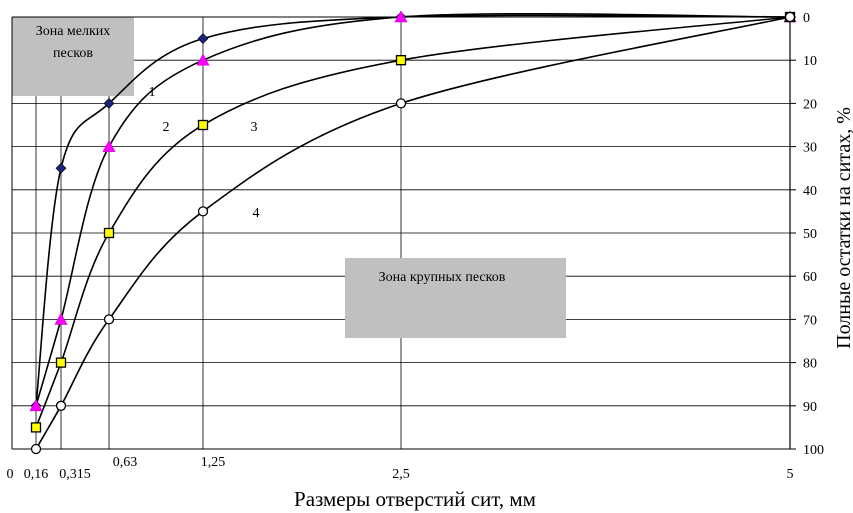 This screenshot has width=853, height=513. Describe the element at coordinates (843, 228) in the screenshot. I see `y-axis-title: Полные остатки на ситах, %` at that location.